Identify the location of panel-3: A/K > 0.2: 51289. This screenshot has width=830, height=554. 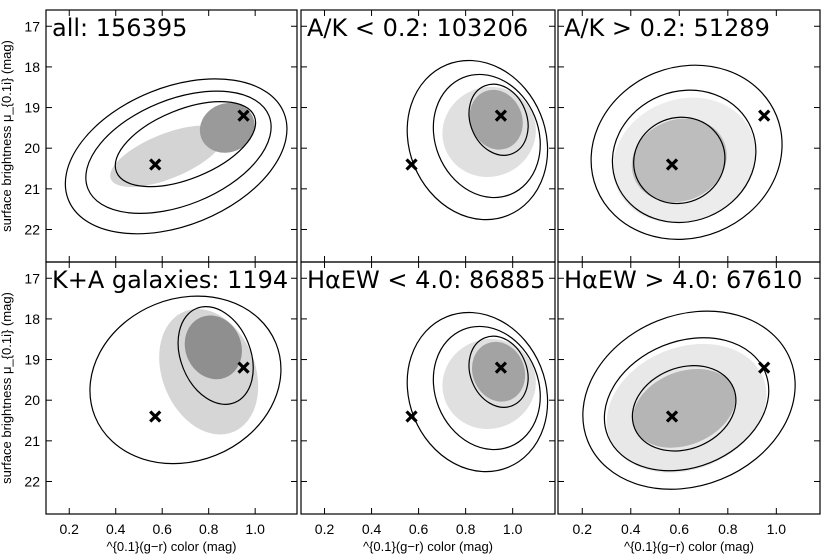
(689, 136).